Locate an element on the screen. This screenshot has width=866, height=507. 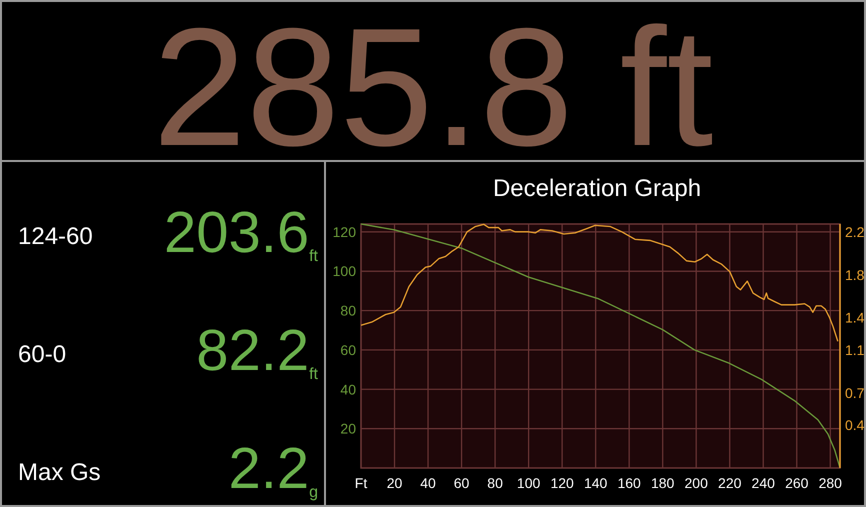
x-tick-label: 60 is located at coordinates (462, 483).